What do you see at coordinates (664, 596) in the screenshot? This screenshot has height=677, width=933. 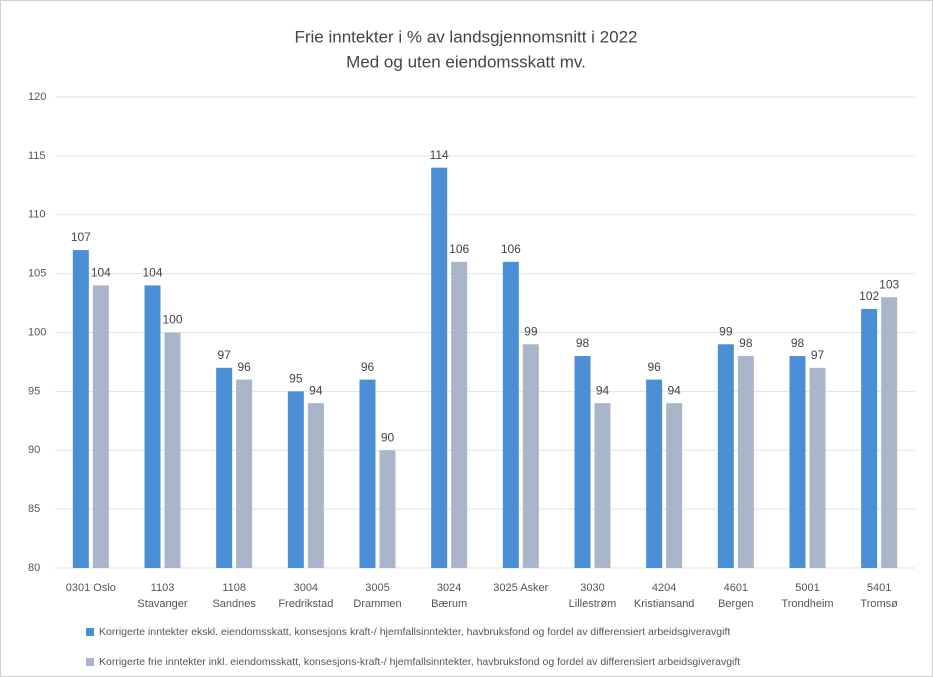 I see `x-tick-label: 4204 Kristiansand` at bounding box center [664, 596].